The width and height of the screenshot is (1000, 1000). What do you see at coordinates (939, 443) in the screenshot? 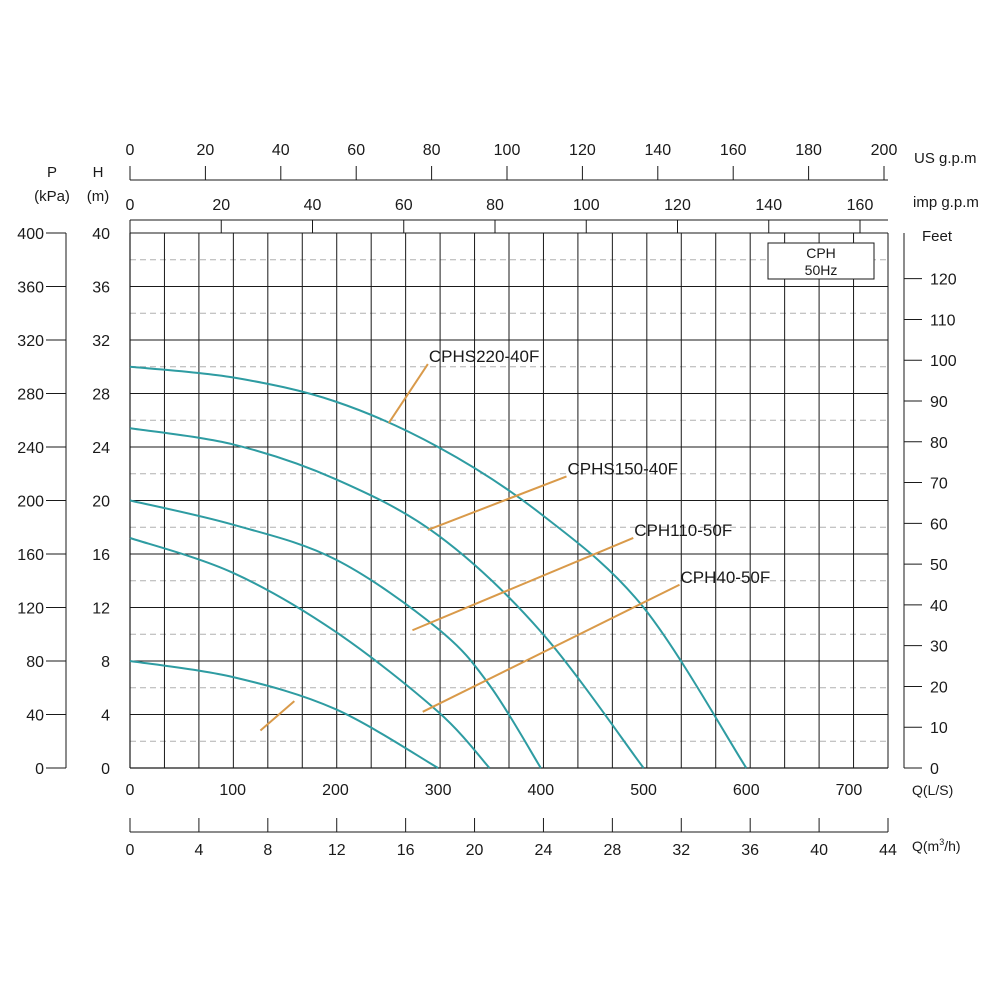
I see `feet-tick-label: 80` at bounding box center [939, 443].